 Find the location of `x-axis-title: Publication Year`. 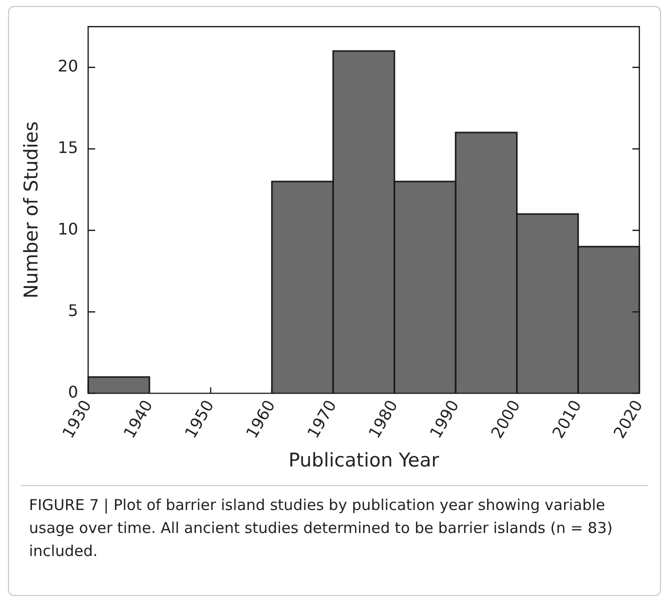

x-axis-title: Publication Year is located at coordinates (364, 461).